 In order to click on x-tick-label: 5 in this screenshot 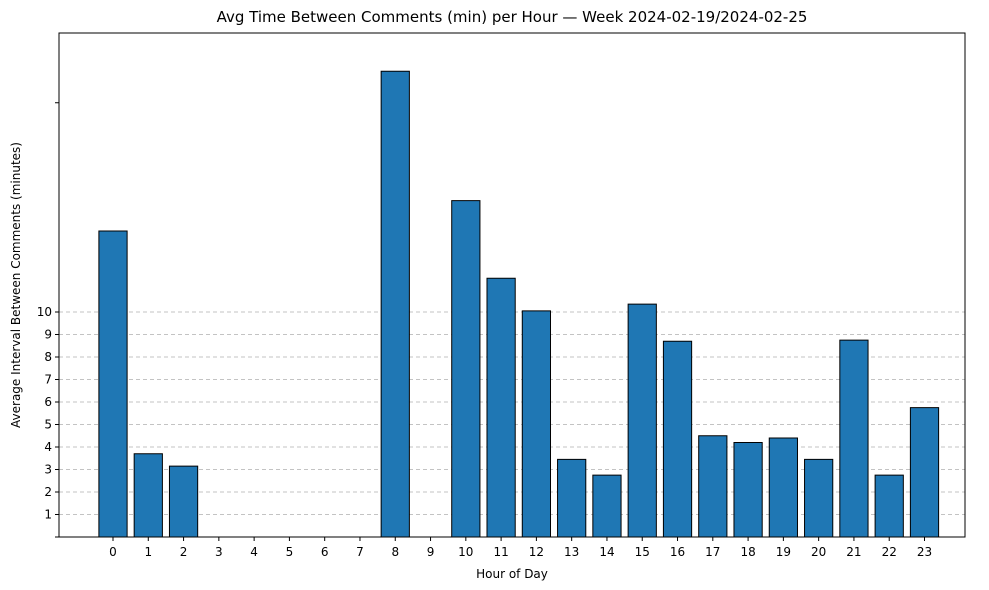, I will do `click(290, 552)`.